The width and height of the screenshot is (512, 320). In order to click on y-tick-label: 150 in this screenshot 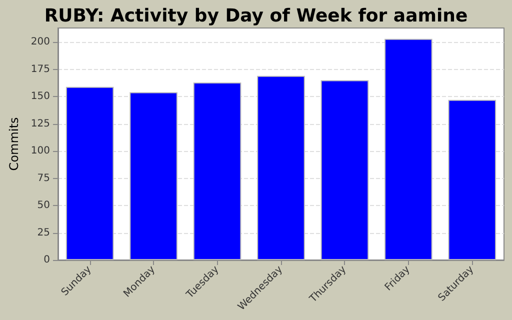, I will do `click(40, 96)`.